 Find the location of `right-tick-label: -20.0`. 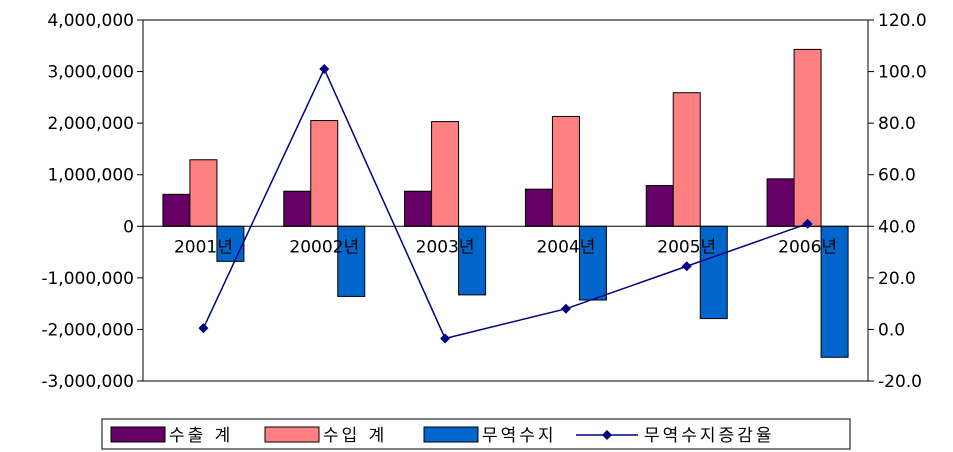

right-tick-label: -20.0 is located at coordinates (900, 382).